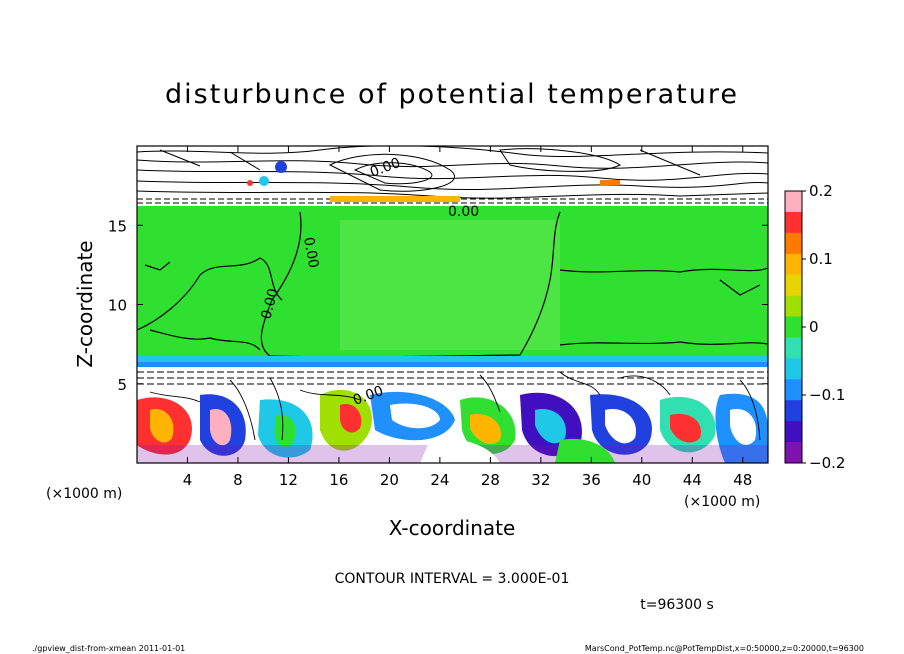  I want to click on upper-blob-red, so click(250, 183).